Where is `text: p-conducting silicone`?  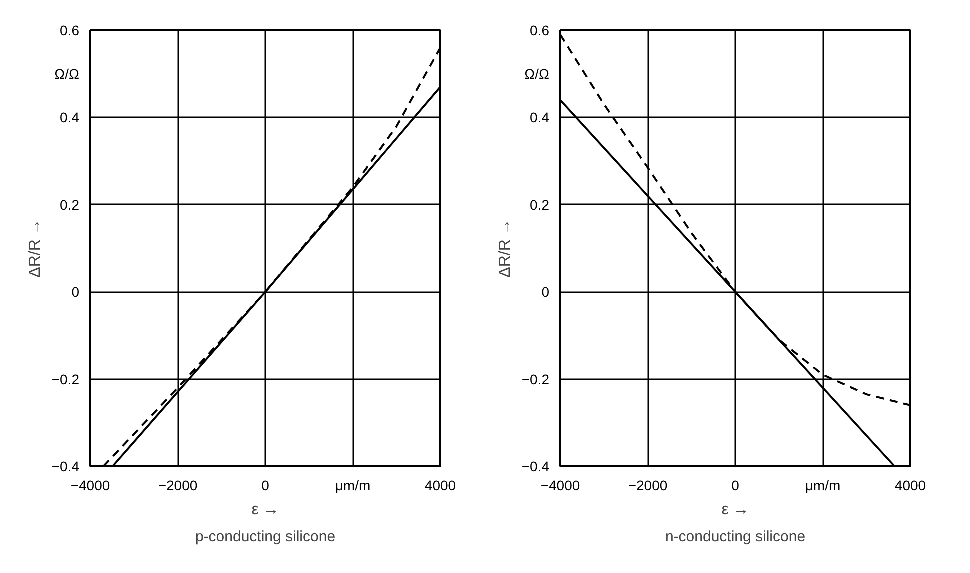
text: p-conducting silicone is located at coordinates (265, 537).